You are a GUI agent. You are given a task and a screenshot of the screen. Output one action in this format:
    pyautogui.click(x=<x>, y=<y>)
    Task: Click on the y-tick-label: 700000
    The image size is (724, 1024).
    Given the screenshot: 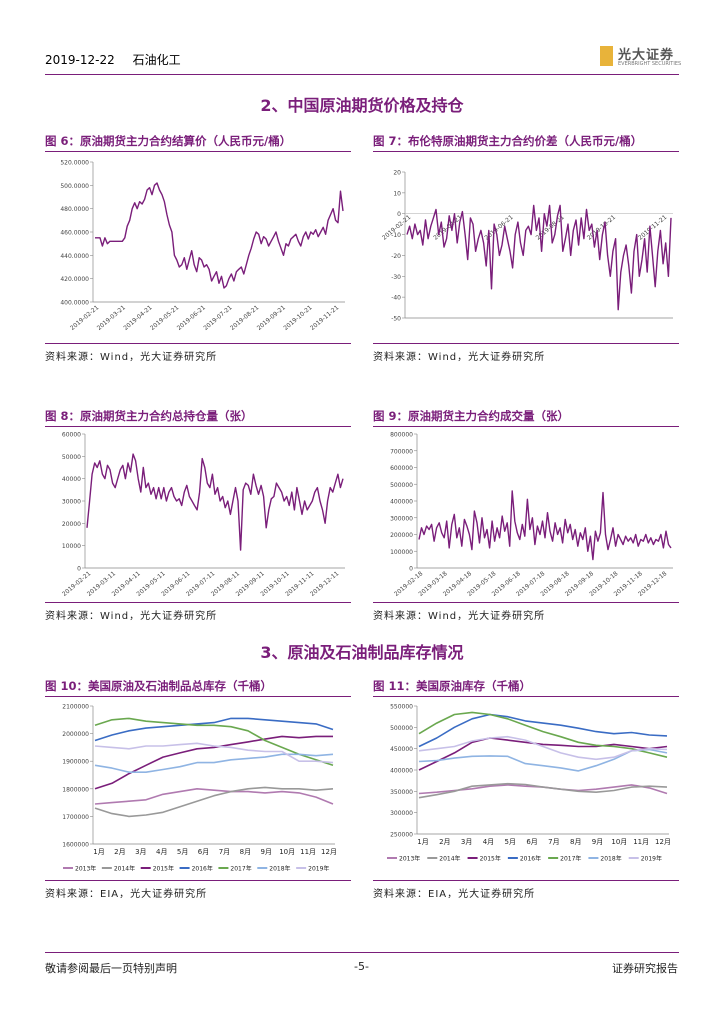 What is the action you would take?
    pyautogui.click(x=401, y=451)
    